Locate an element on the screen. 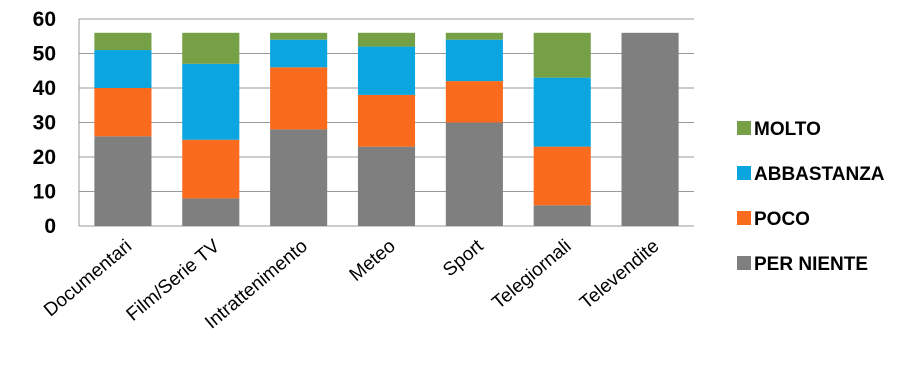  y-tick-label: 10 is located at coordinates (44, 192).